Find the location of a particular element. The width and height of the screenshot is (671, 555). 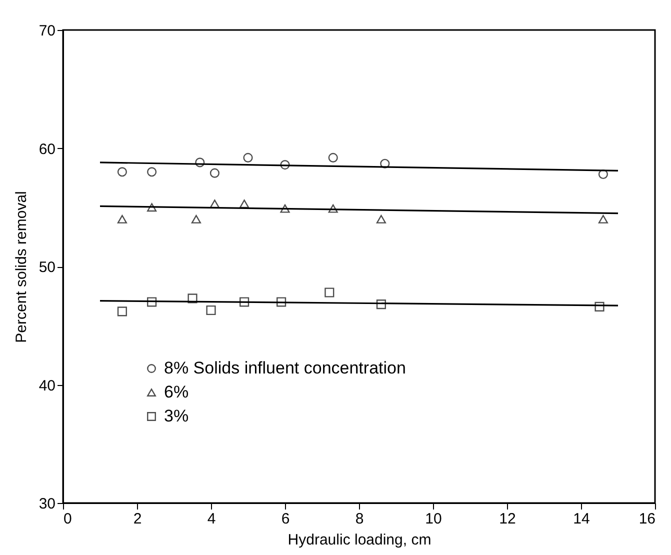

x-tick-label: 12 is located at coordinates (507, 519).